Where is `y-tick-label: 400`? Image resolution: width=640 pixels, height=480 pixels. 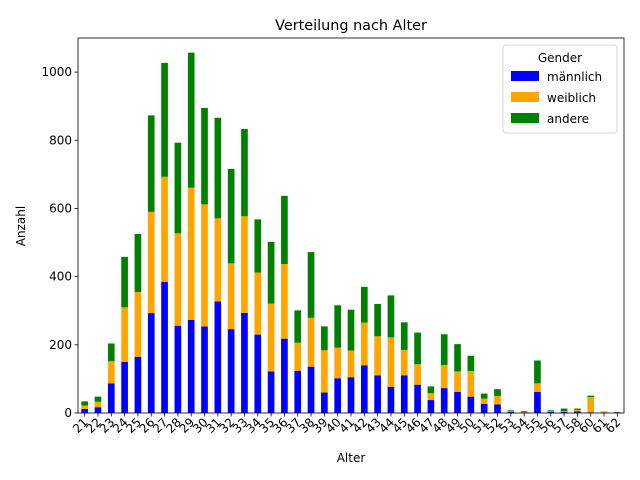
y-tick-label: 400 is located at coordinates (60, 277).